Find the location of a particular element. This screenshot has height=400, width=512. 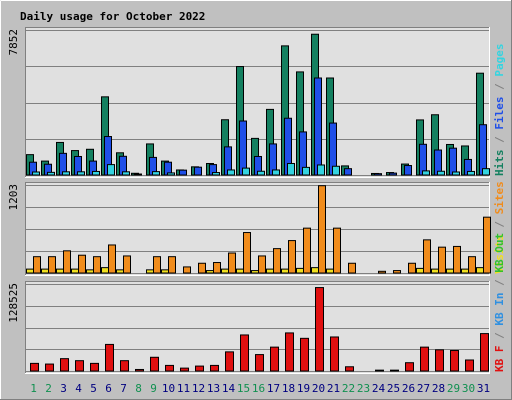

x-tick-label-day-22: 22 is located at coordinates (348, 388).